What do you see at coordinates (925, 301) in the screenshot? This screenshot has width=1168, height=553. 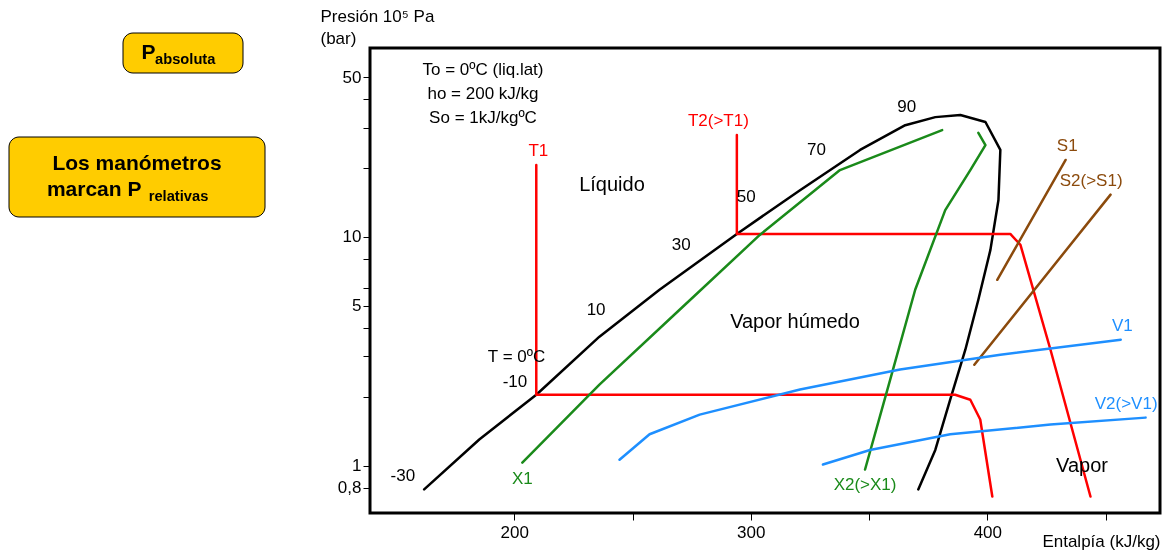 I see `line-series` at bounding box center [925, 301].